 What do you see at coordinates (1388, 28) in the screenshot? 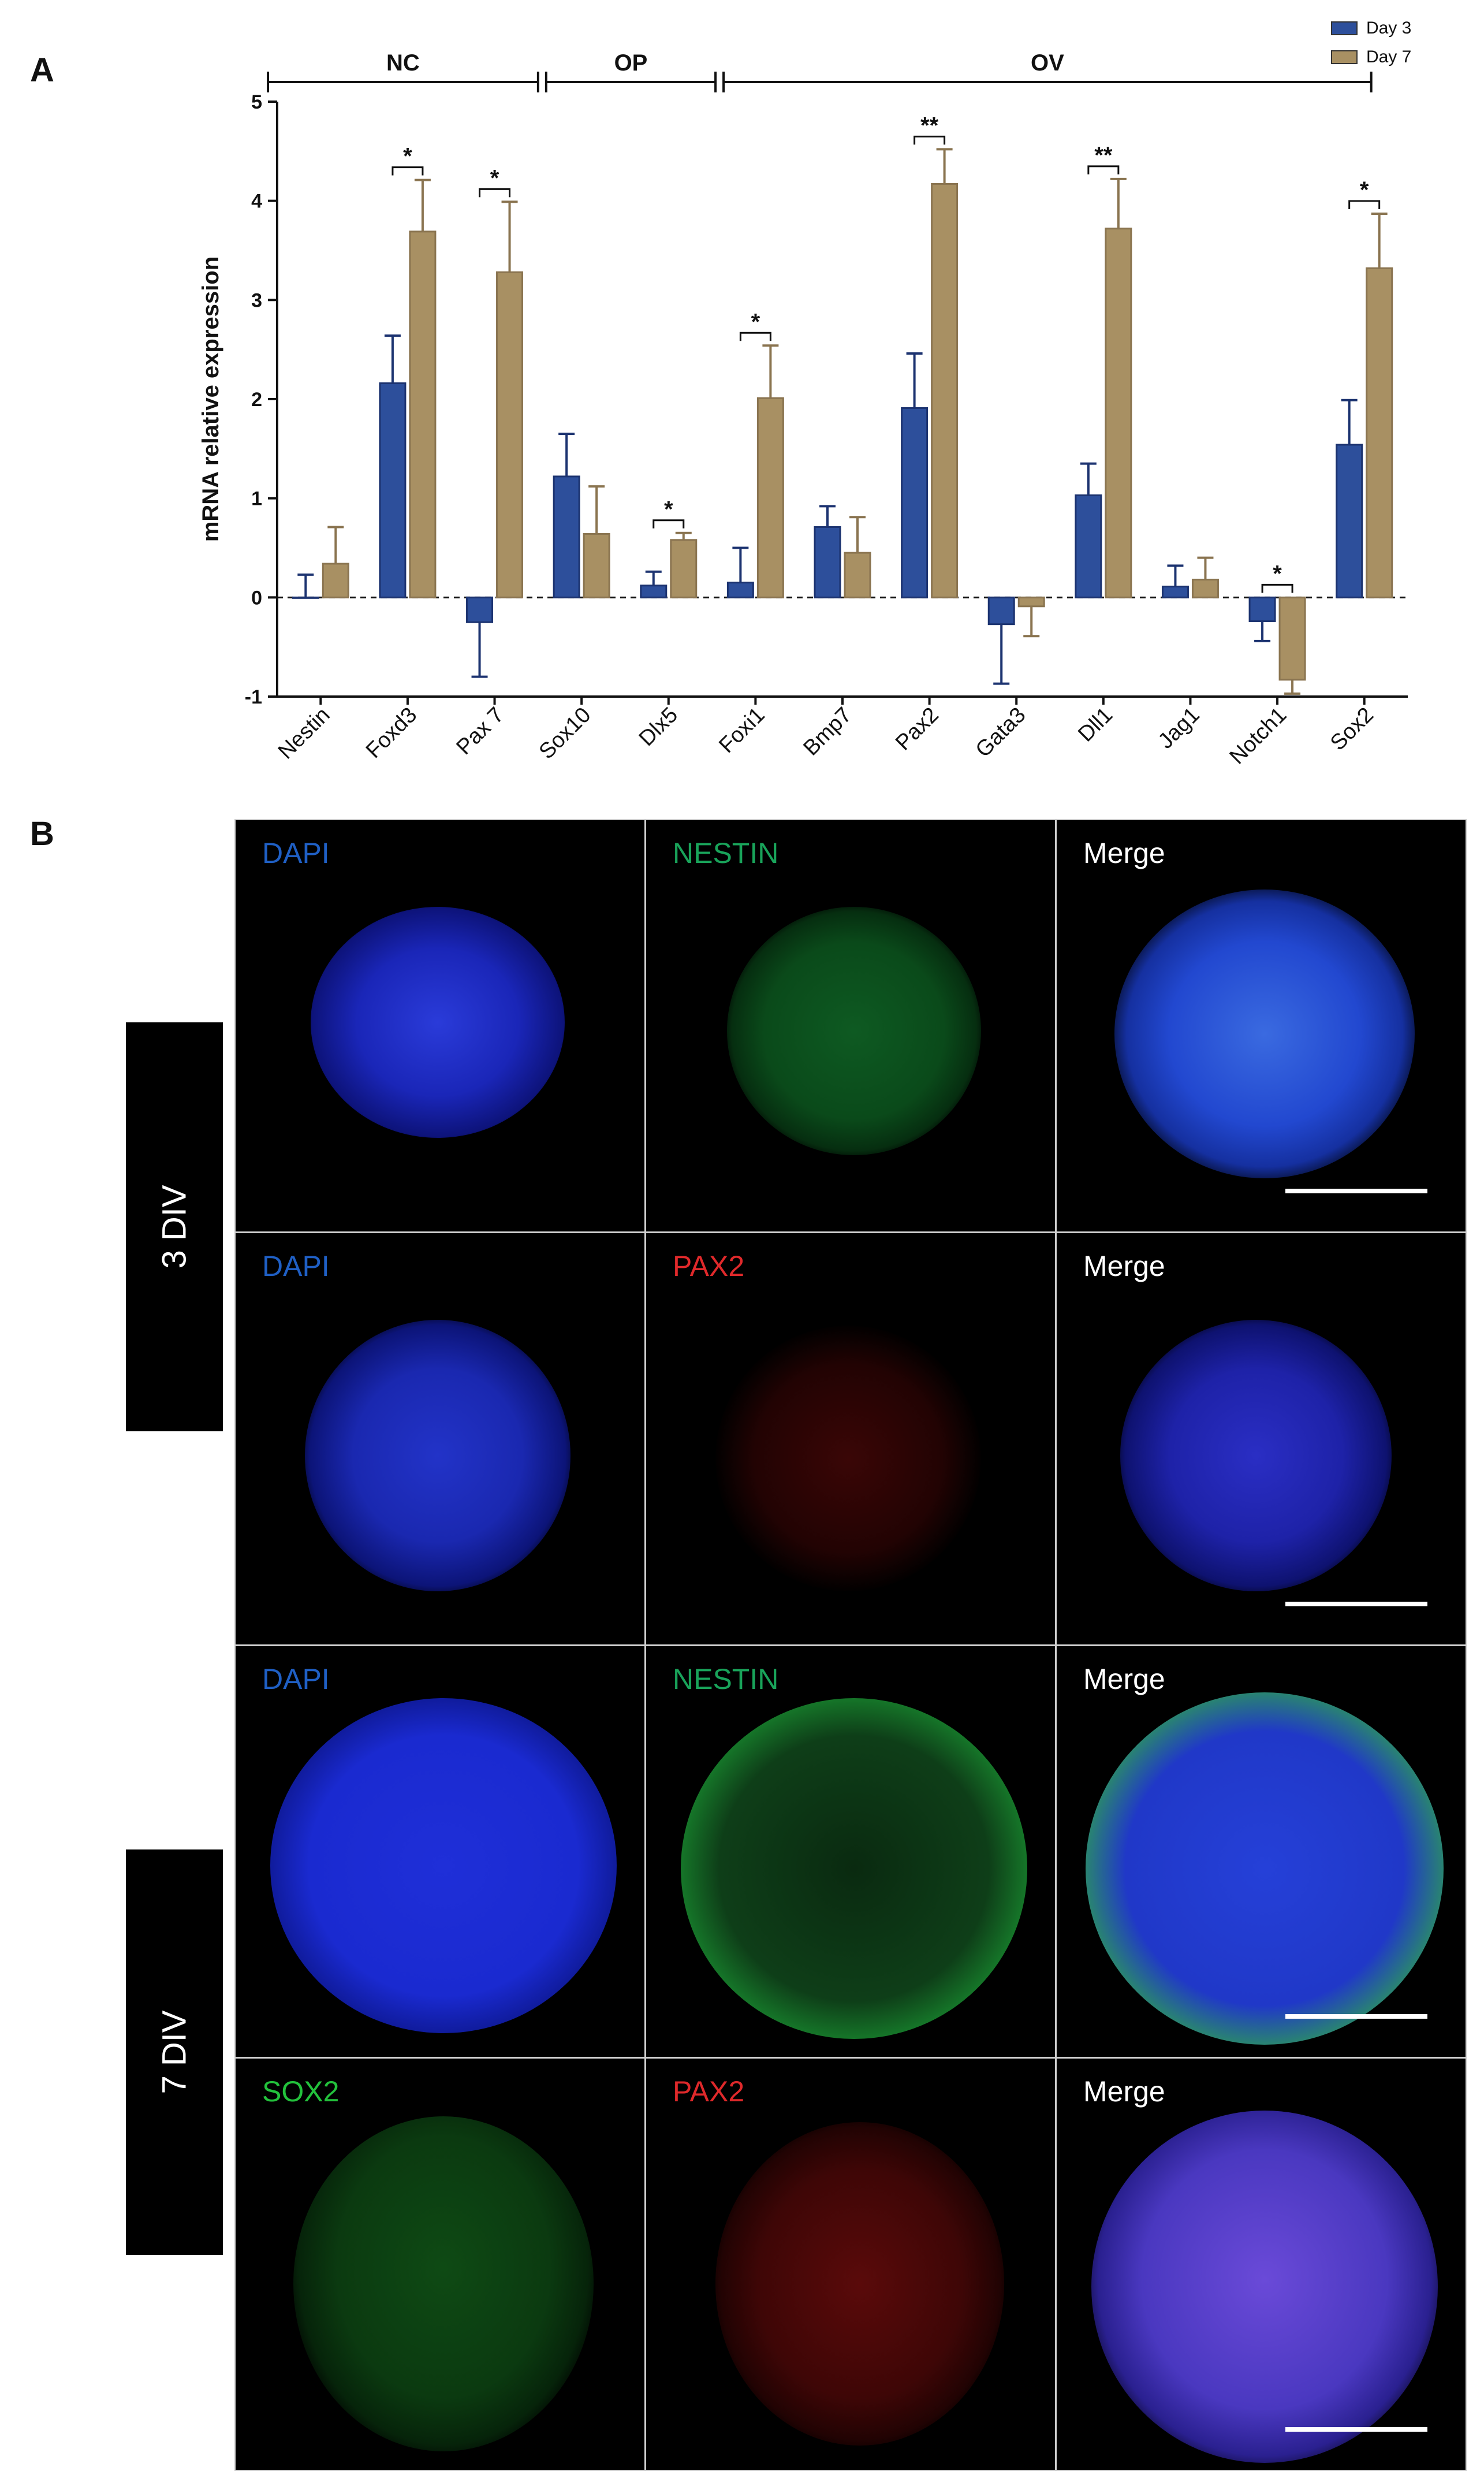
I see `legend-label: Day 3` at bounding box center [1388, 28].